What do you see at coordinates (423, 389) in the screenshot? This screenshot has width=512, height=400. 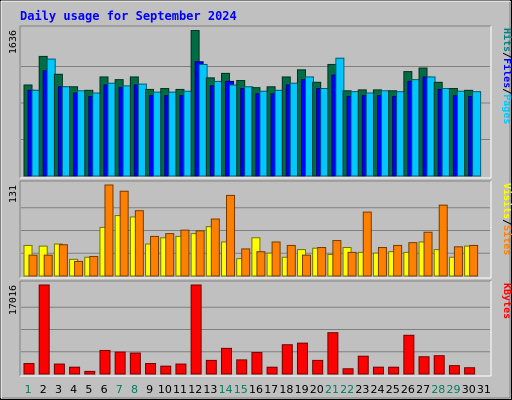 I see `day-label: 27` at bounding box center [423, 389].